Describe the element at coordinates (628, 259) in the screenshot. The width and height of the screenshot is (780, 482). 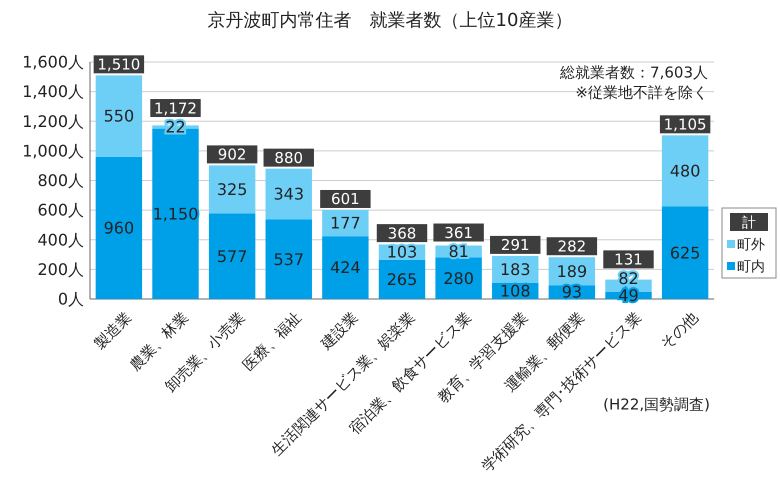
I see `total-label: 131` at that location.